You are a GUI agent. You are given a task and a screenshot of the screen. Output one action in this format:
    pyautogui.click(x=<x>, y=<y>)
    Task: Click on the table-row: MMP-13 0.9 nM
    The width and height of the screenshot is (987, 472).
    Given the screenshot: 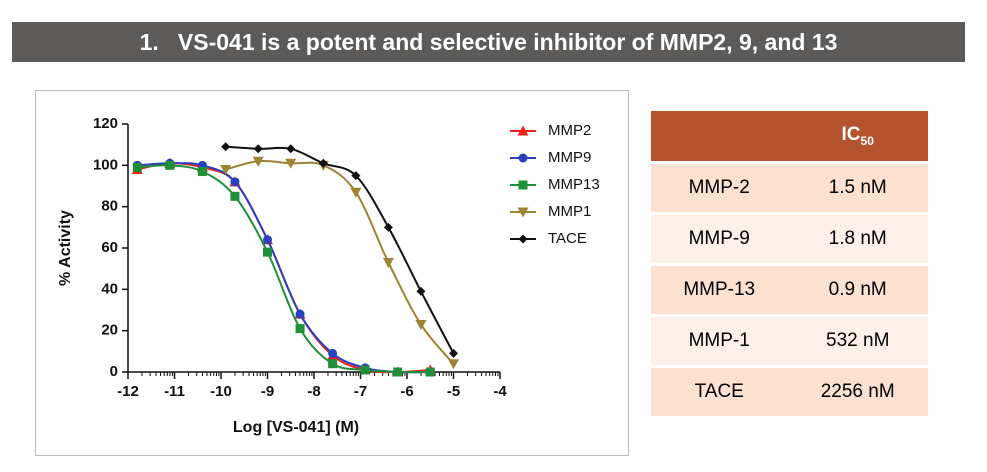 What is the action you would take?
    pyautogui.click(x=789, y=290)
    